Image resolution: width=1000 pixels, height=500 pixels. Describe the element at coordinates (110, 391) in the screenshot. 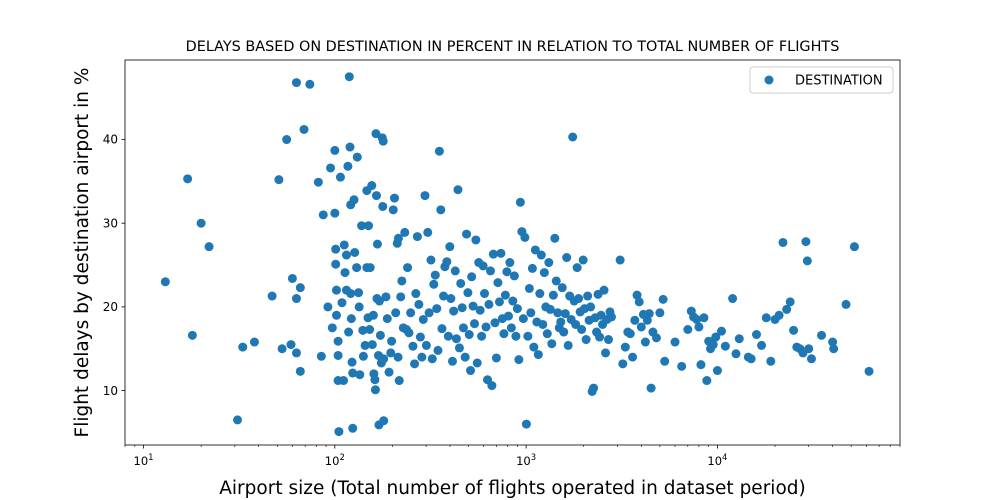

I see `y-tick-label: 10` at that location.